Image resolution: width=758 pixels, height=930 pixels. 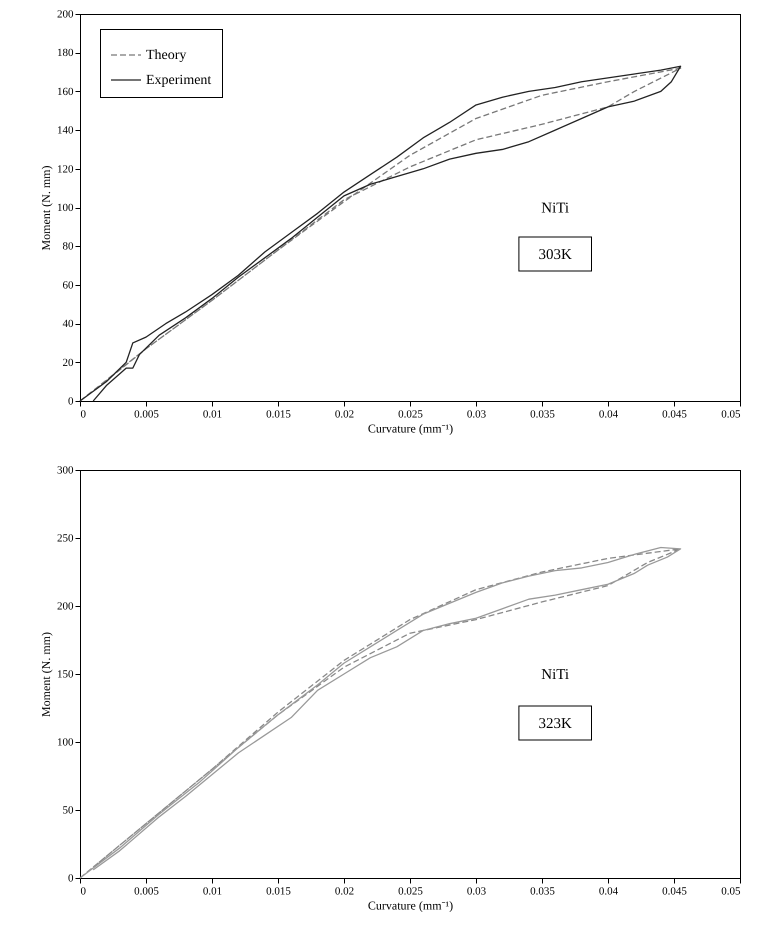 I want to click on y-tick-label: 250, so click(x=65, y=538).